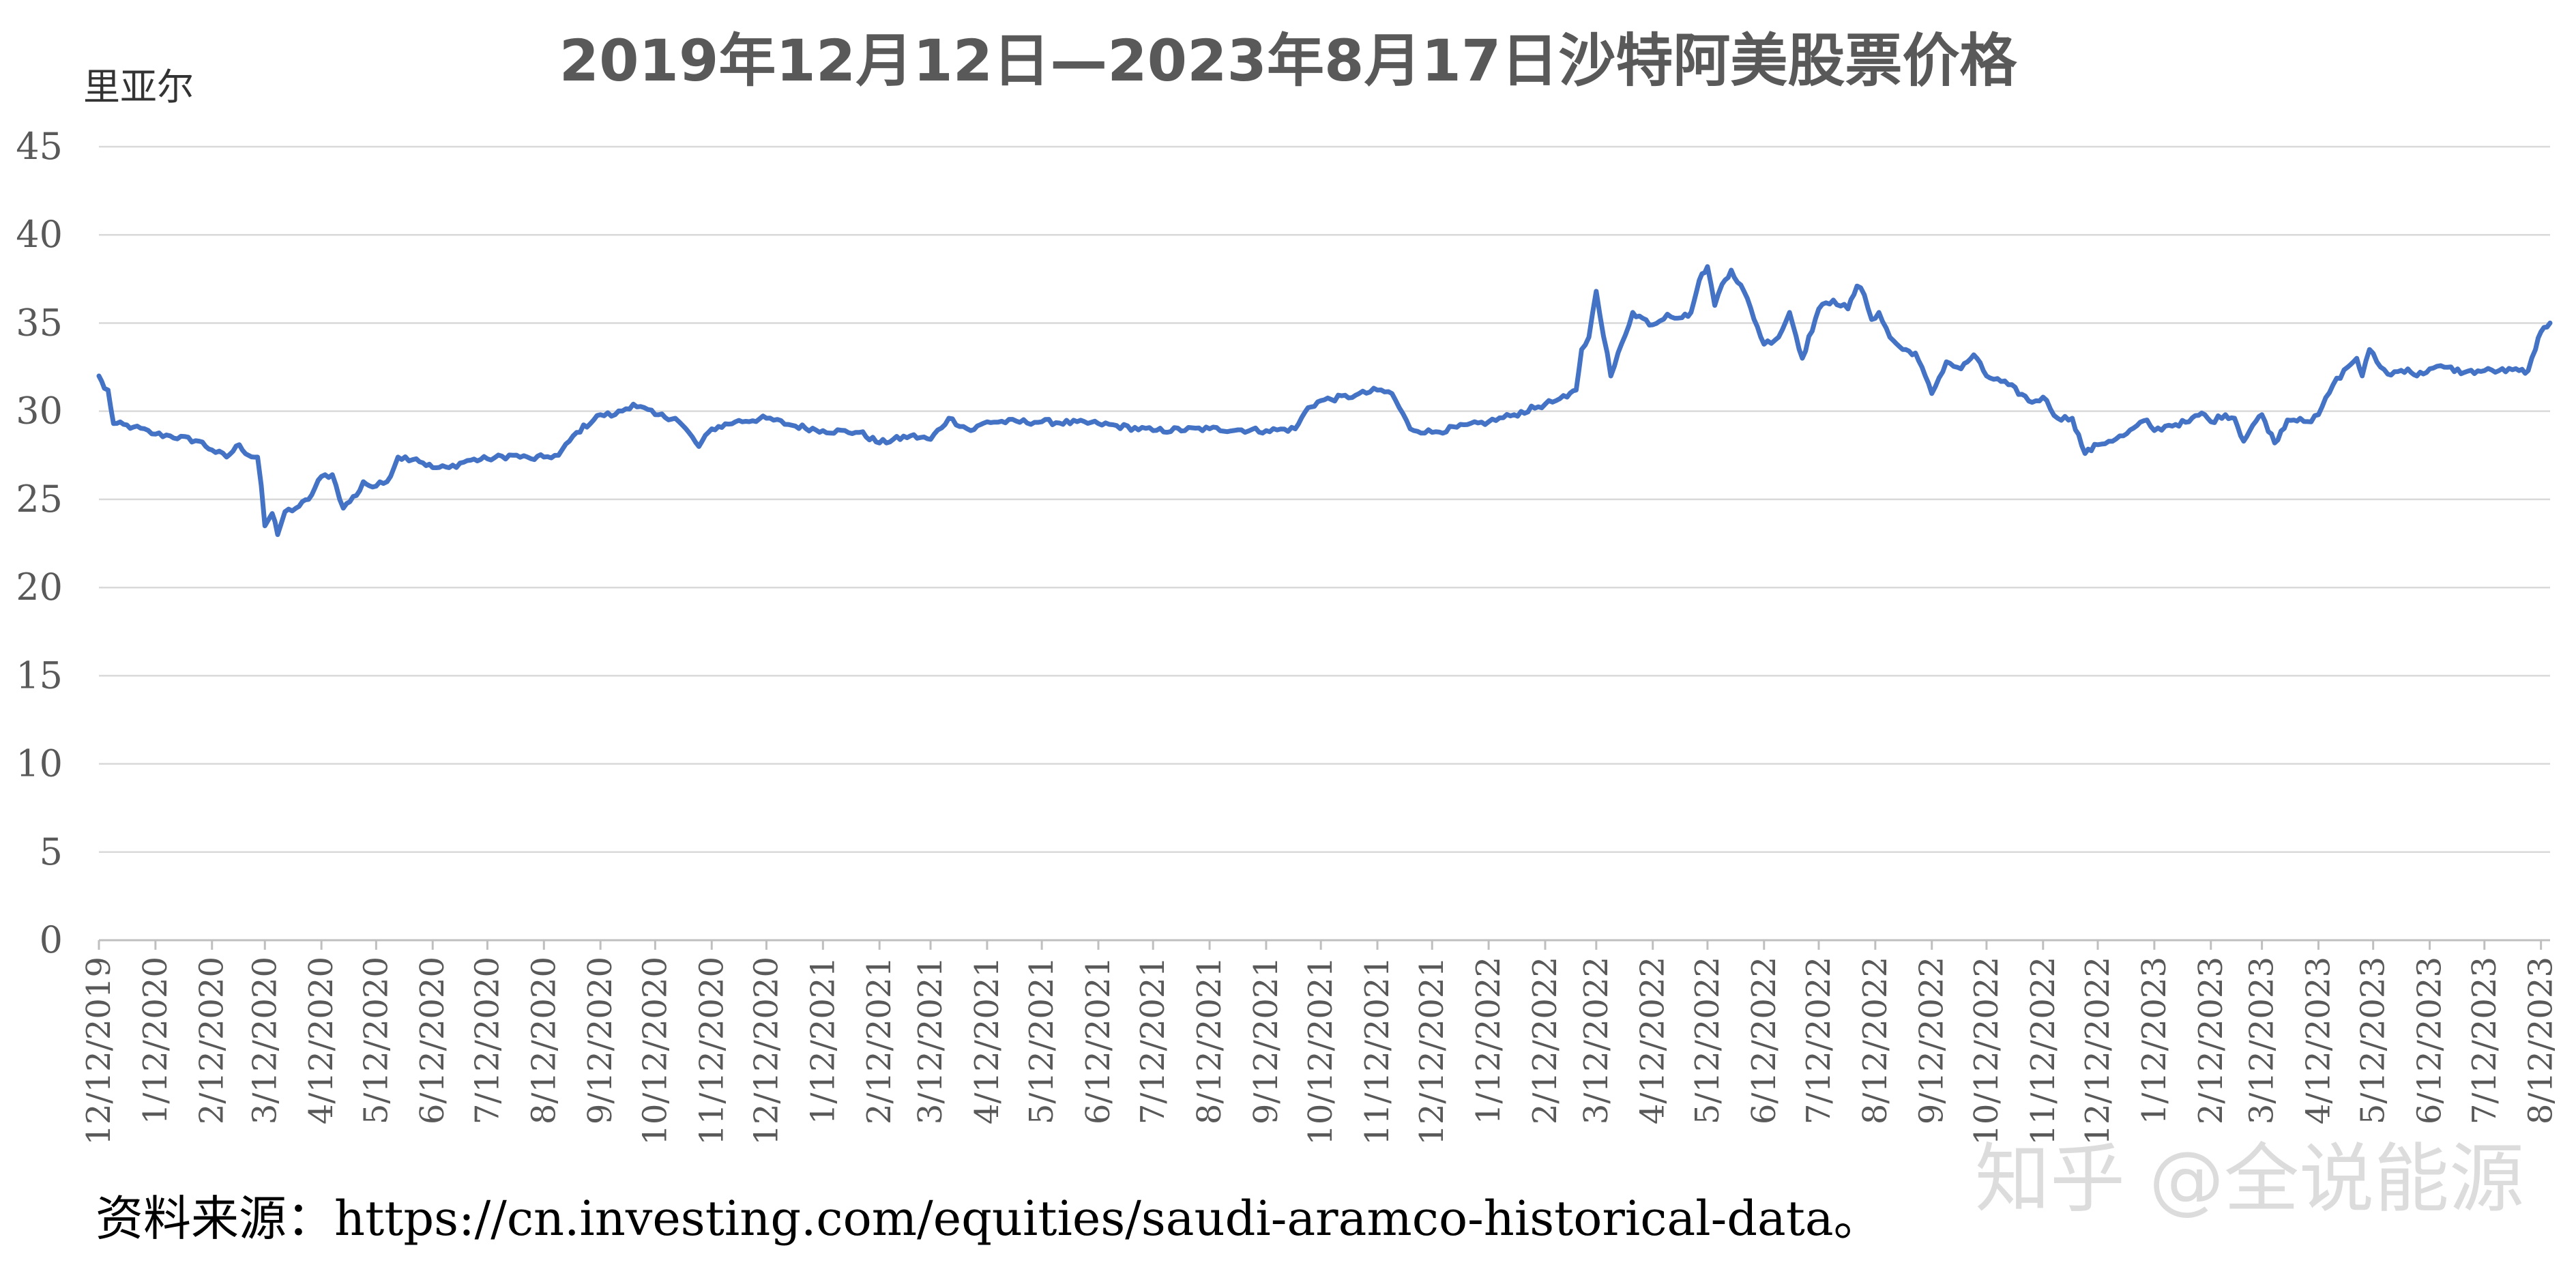 This screenshot has width=2576, height=1280. Describe the element at coordinates (2484, 1040) in the screenshot. I see `x-tick-label: 7/12/2023` at that location.